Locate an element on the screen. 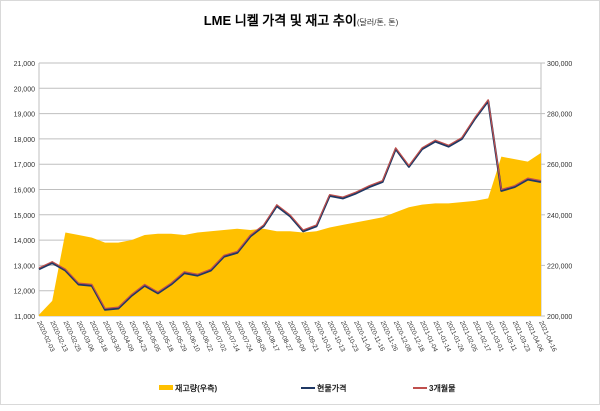 The width and height of the screenshot is (600, 411). left-tick-label: 12,000 is located at coordinates (25, 292).